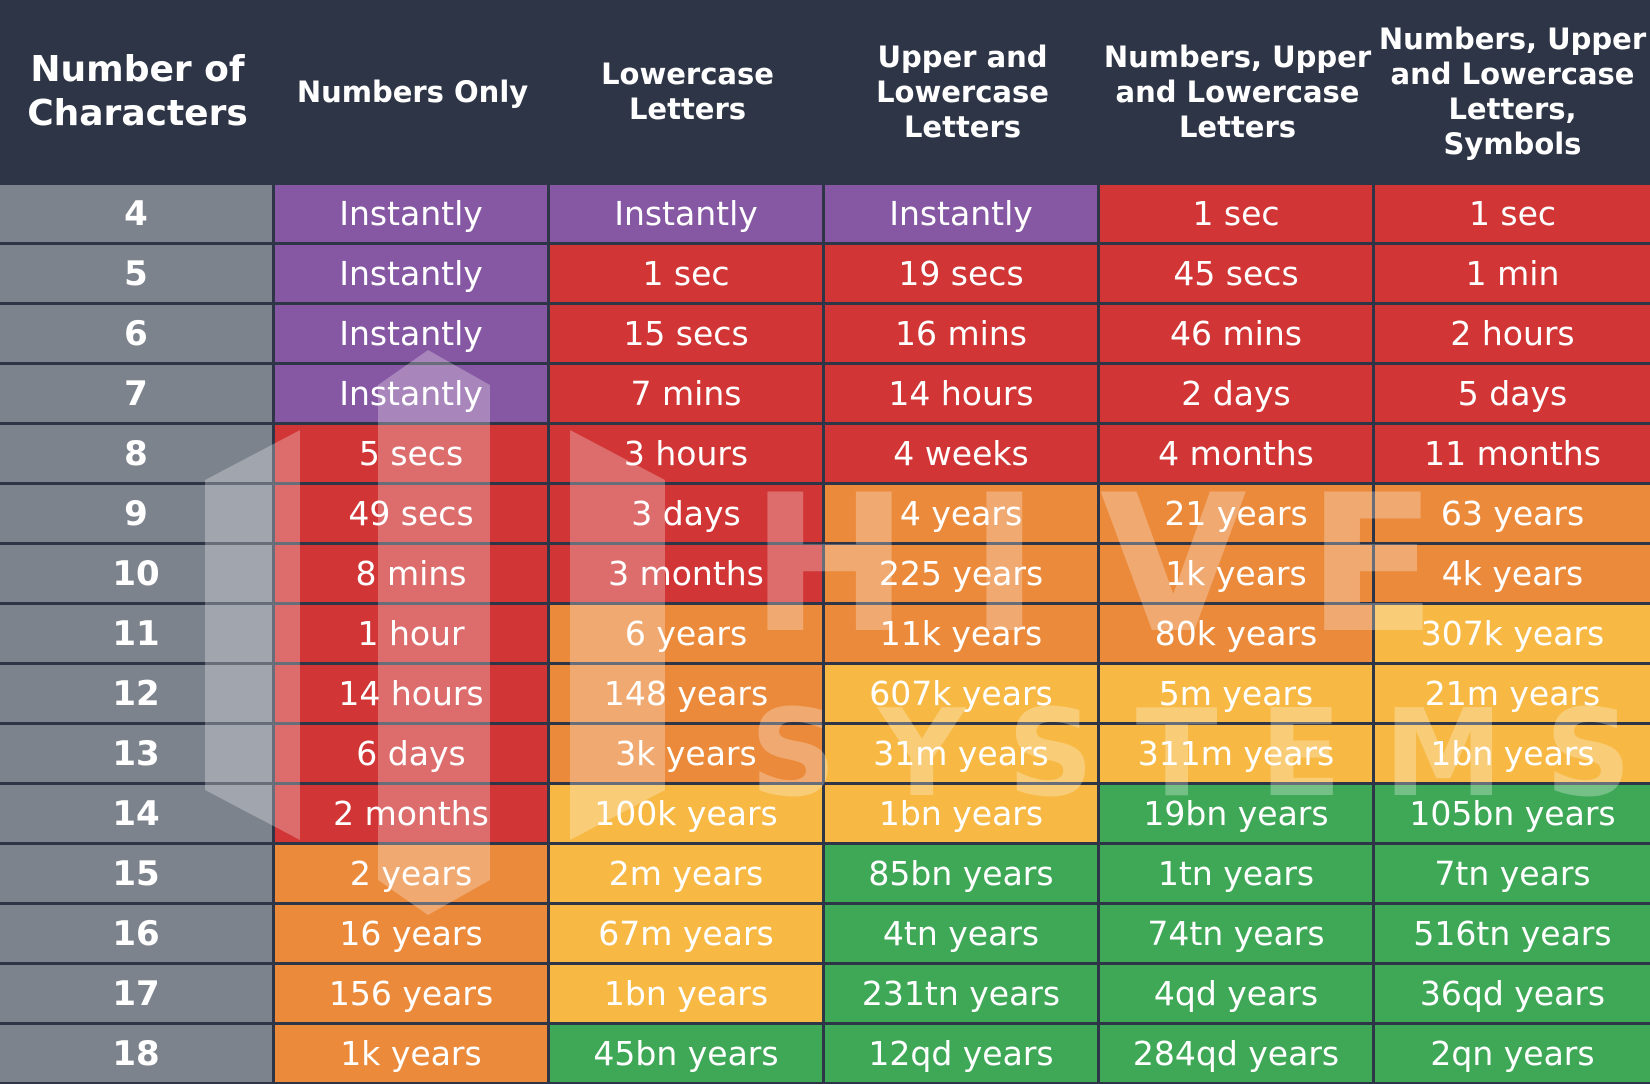  What do you see at coordinates (961, 513) in the screenshot?
I see `table-cell: 4 years` at bounding box center [961, 513].